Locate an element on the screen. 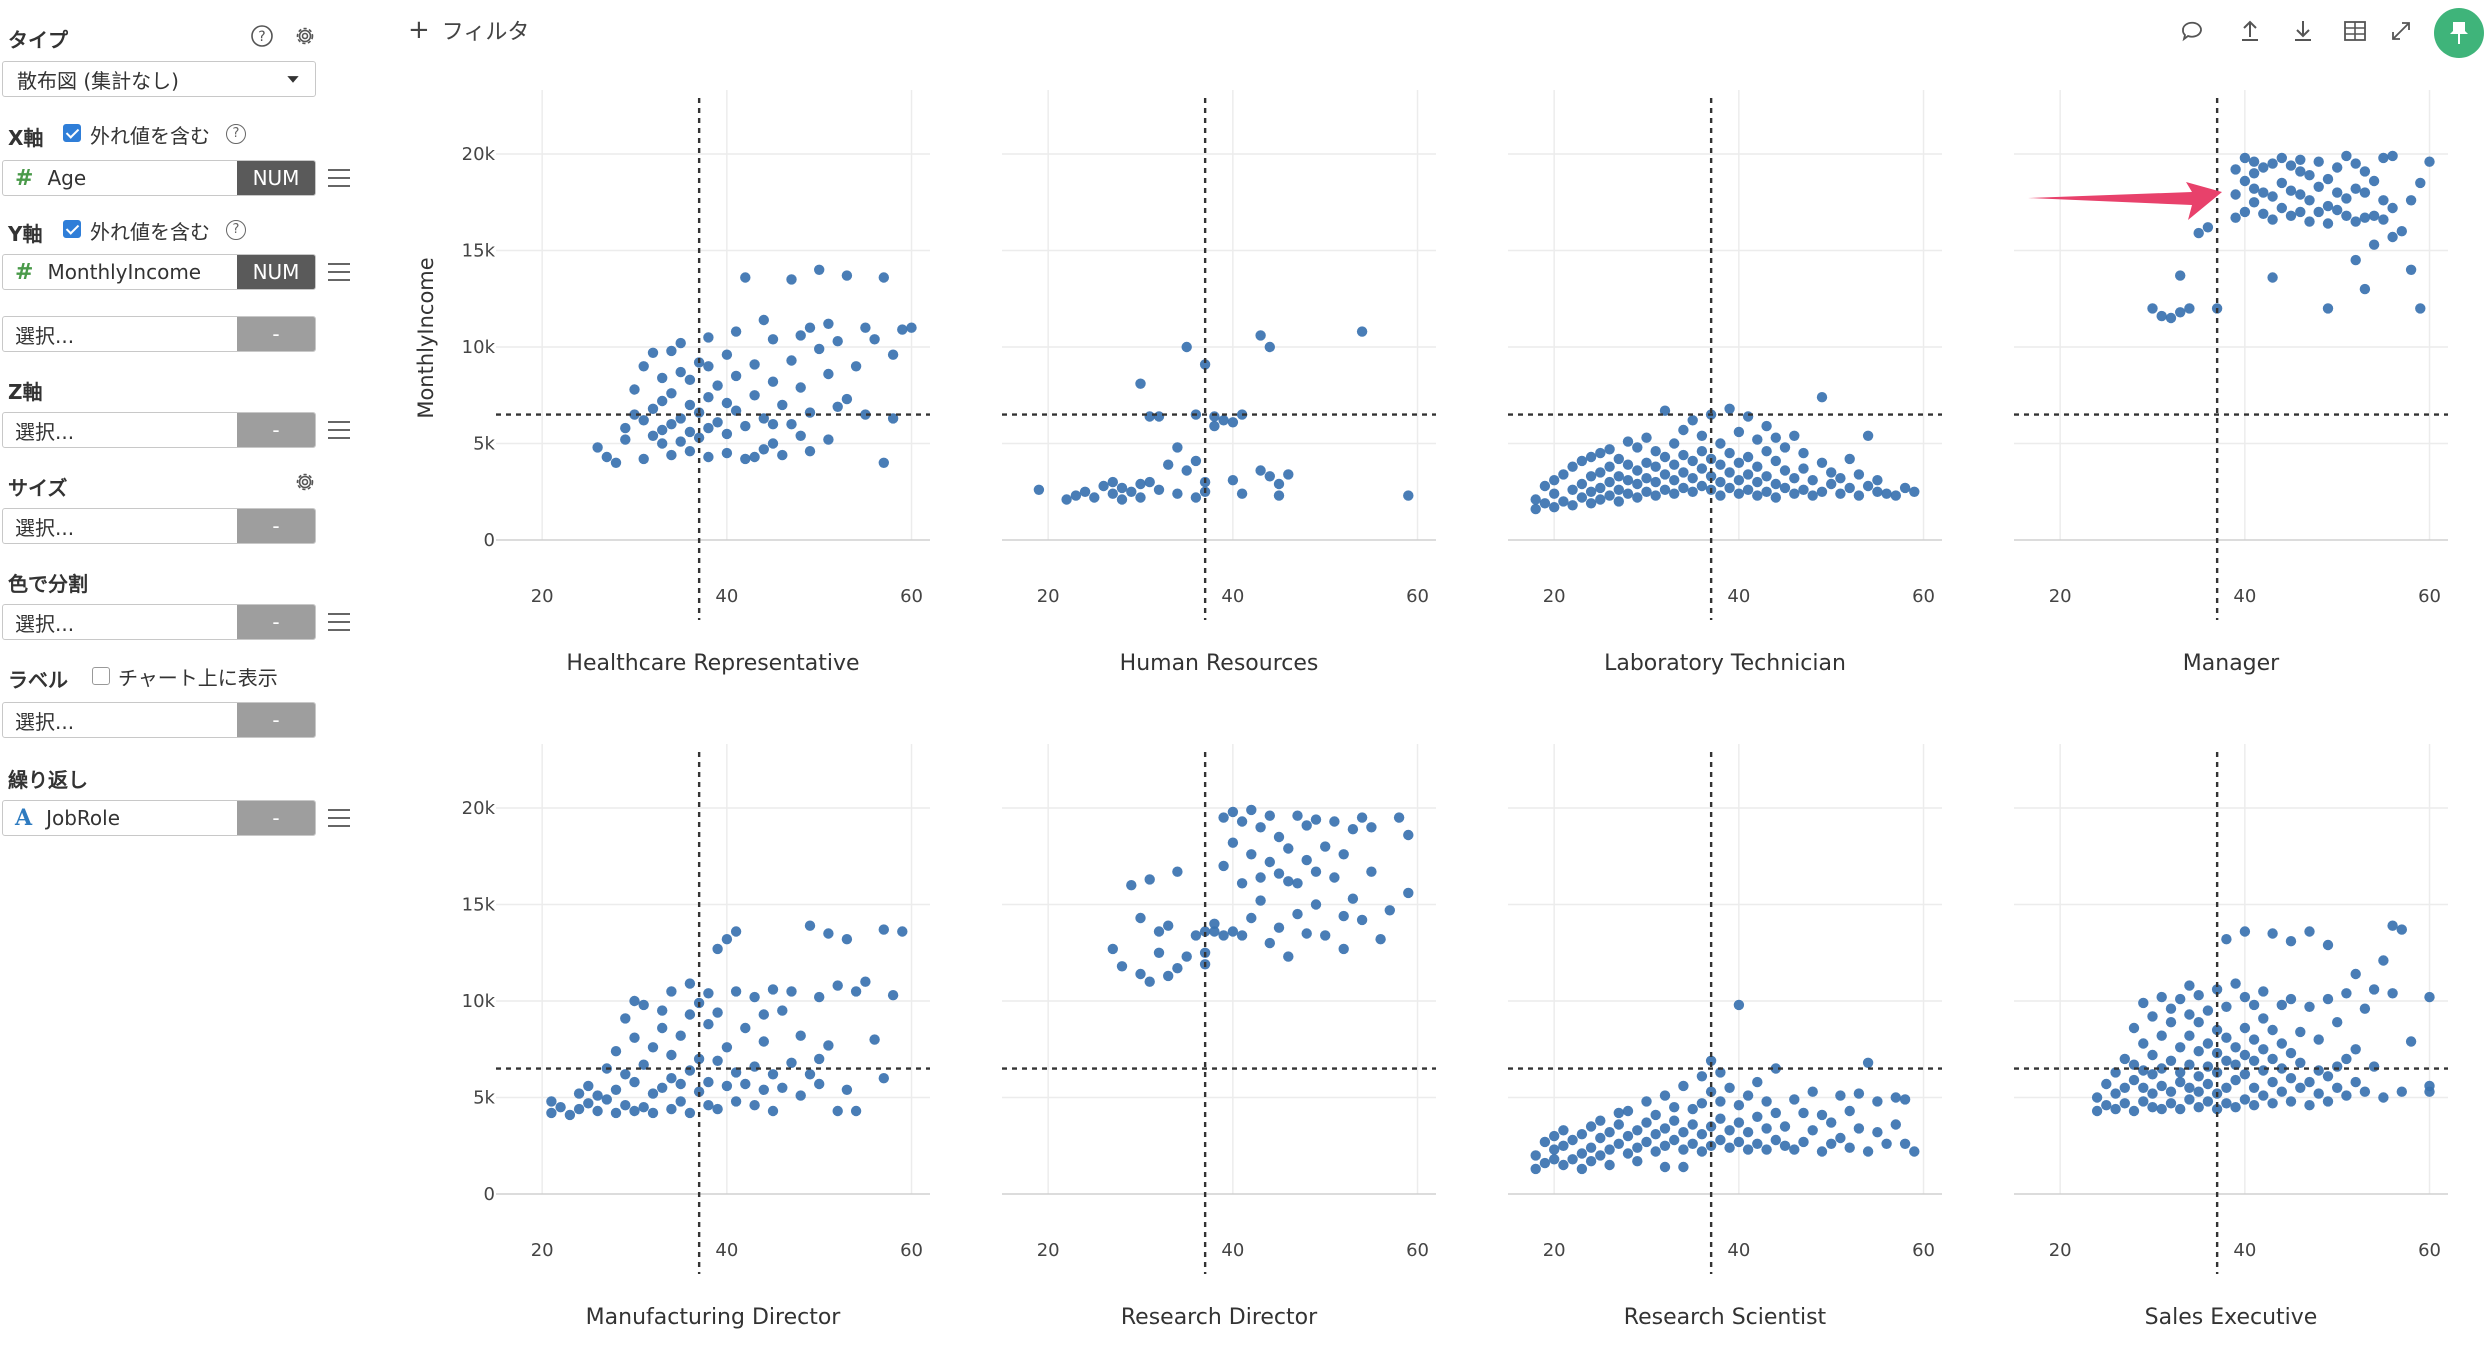 Image resolution: width=2488 pixels, height=1352 pixels. show-label-checkbox is located at coordinates (101, 676).